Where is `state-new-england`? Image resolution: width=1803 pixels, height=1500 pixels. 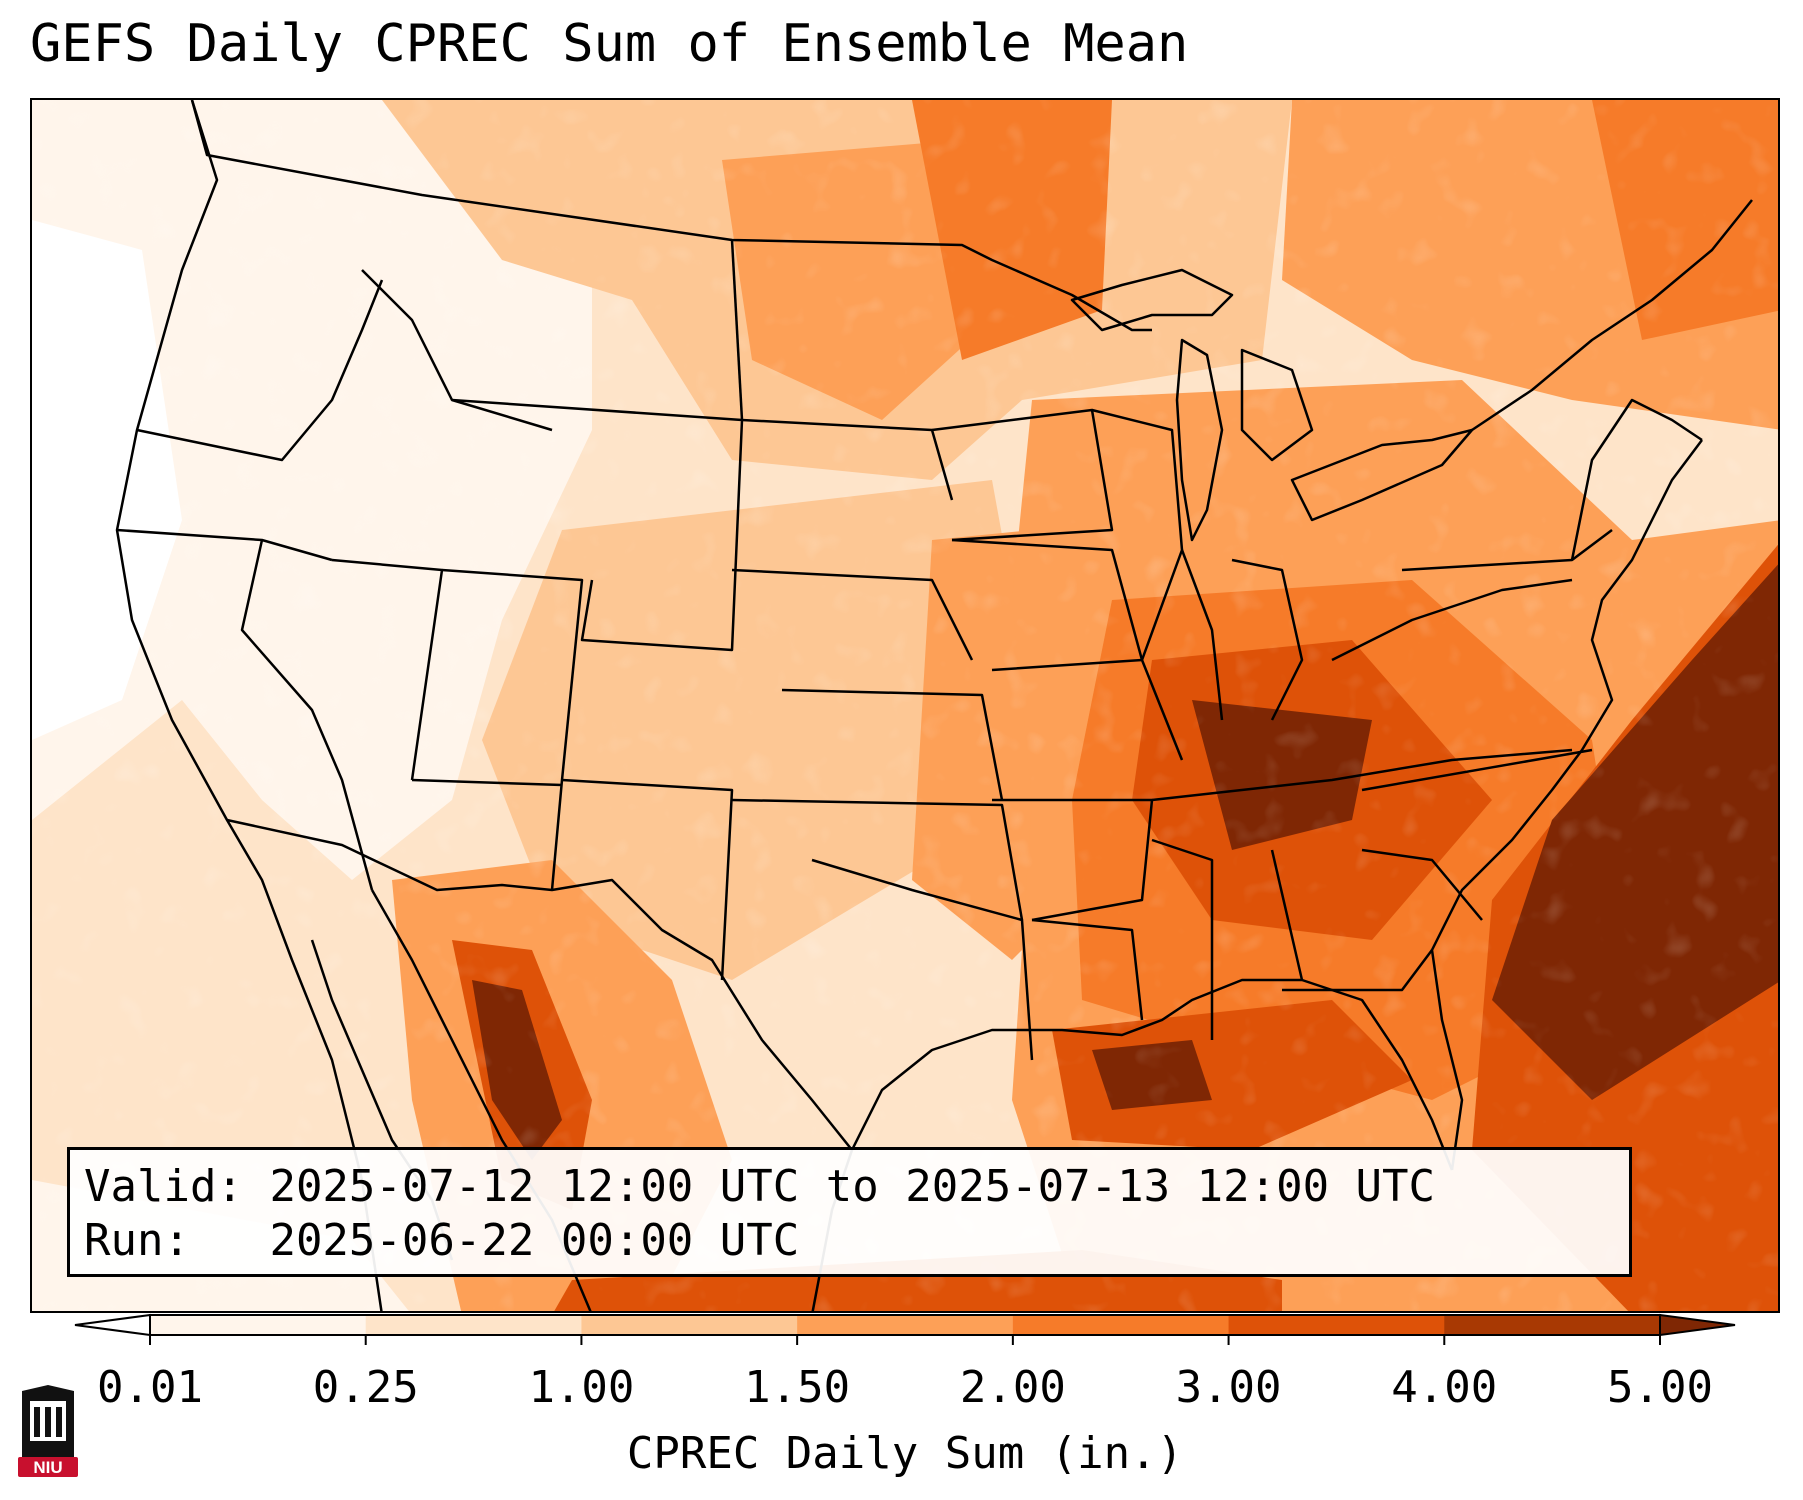 state-new-england is located at coordinates (1636, 479).